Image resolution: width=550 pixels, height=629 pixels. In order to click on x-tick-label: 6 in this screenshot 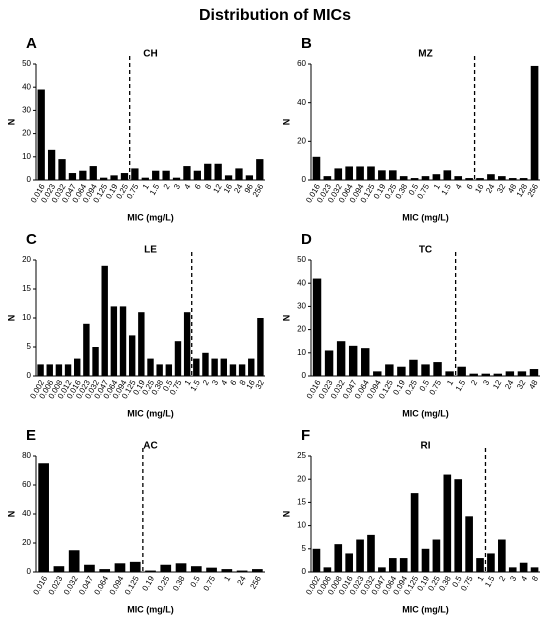, I will do `click(198, 186)`.